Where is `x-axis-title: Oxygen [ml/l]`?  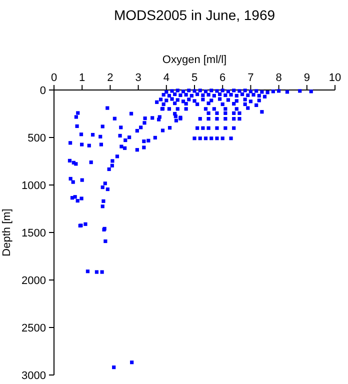 x-axis-title: Oxygen [ml/l] is located at coordinates (194, 60).